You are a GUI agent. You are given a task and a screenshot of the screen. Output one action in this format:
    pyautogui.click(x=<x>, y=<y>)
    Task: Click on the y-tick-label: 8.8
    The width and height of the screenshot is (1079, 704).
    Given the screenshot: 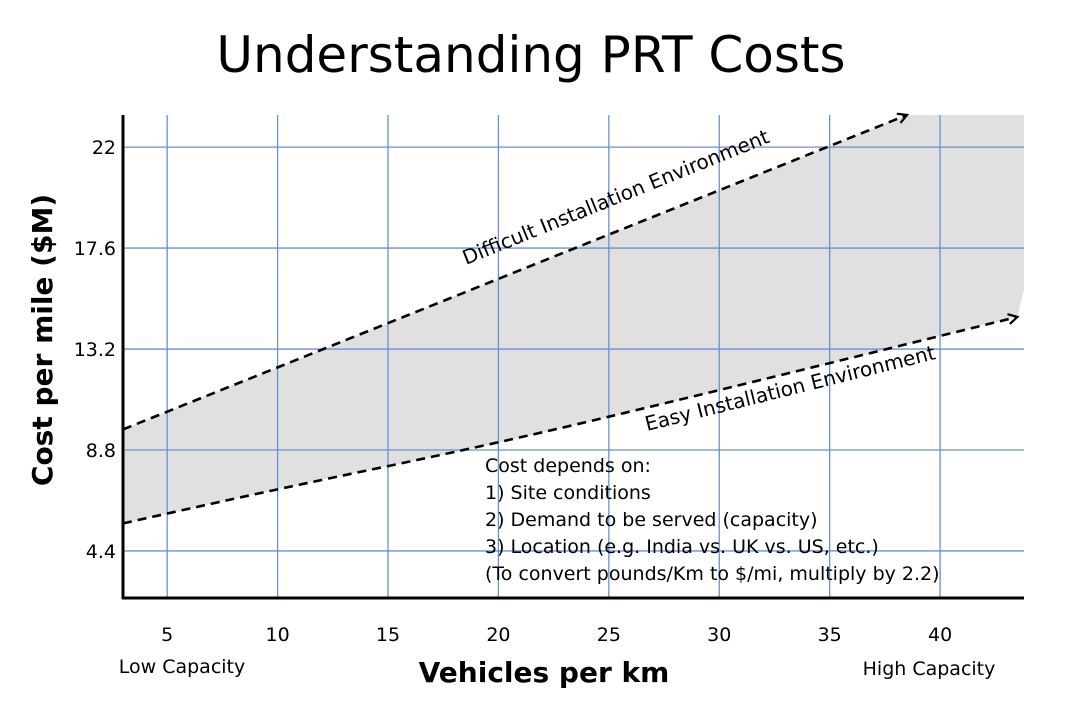 What is the action you would take?
    pyautogui.click(x=101, y=451)
    